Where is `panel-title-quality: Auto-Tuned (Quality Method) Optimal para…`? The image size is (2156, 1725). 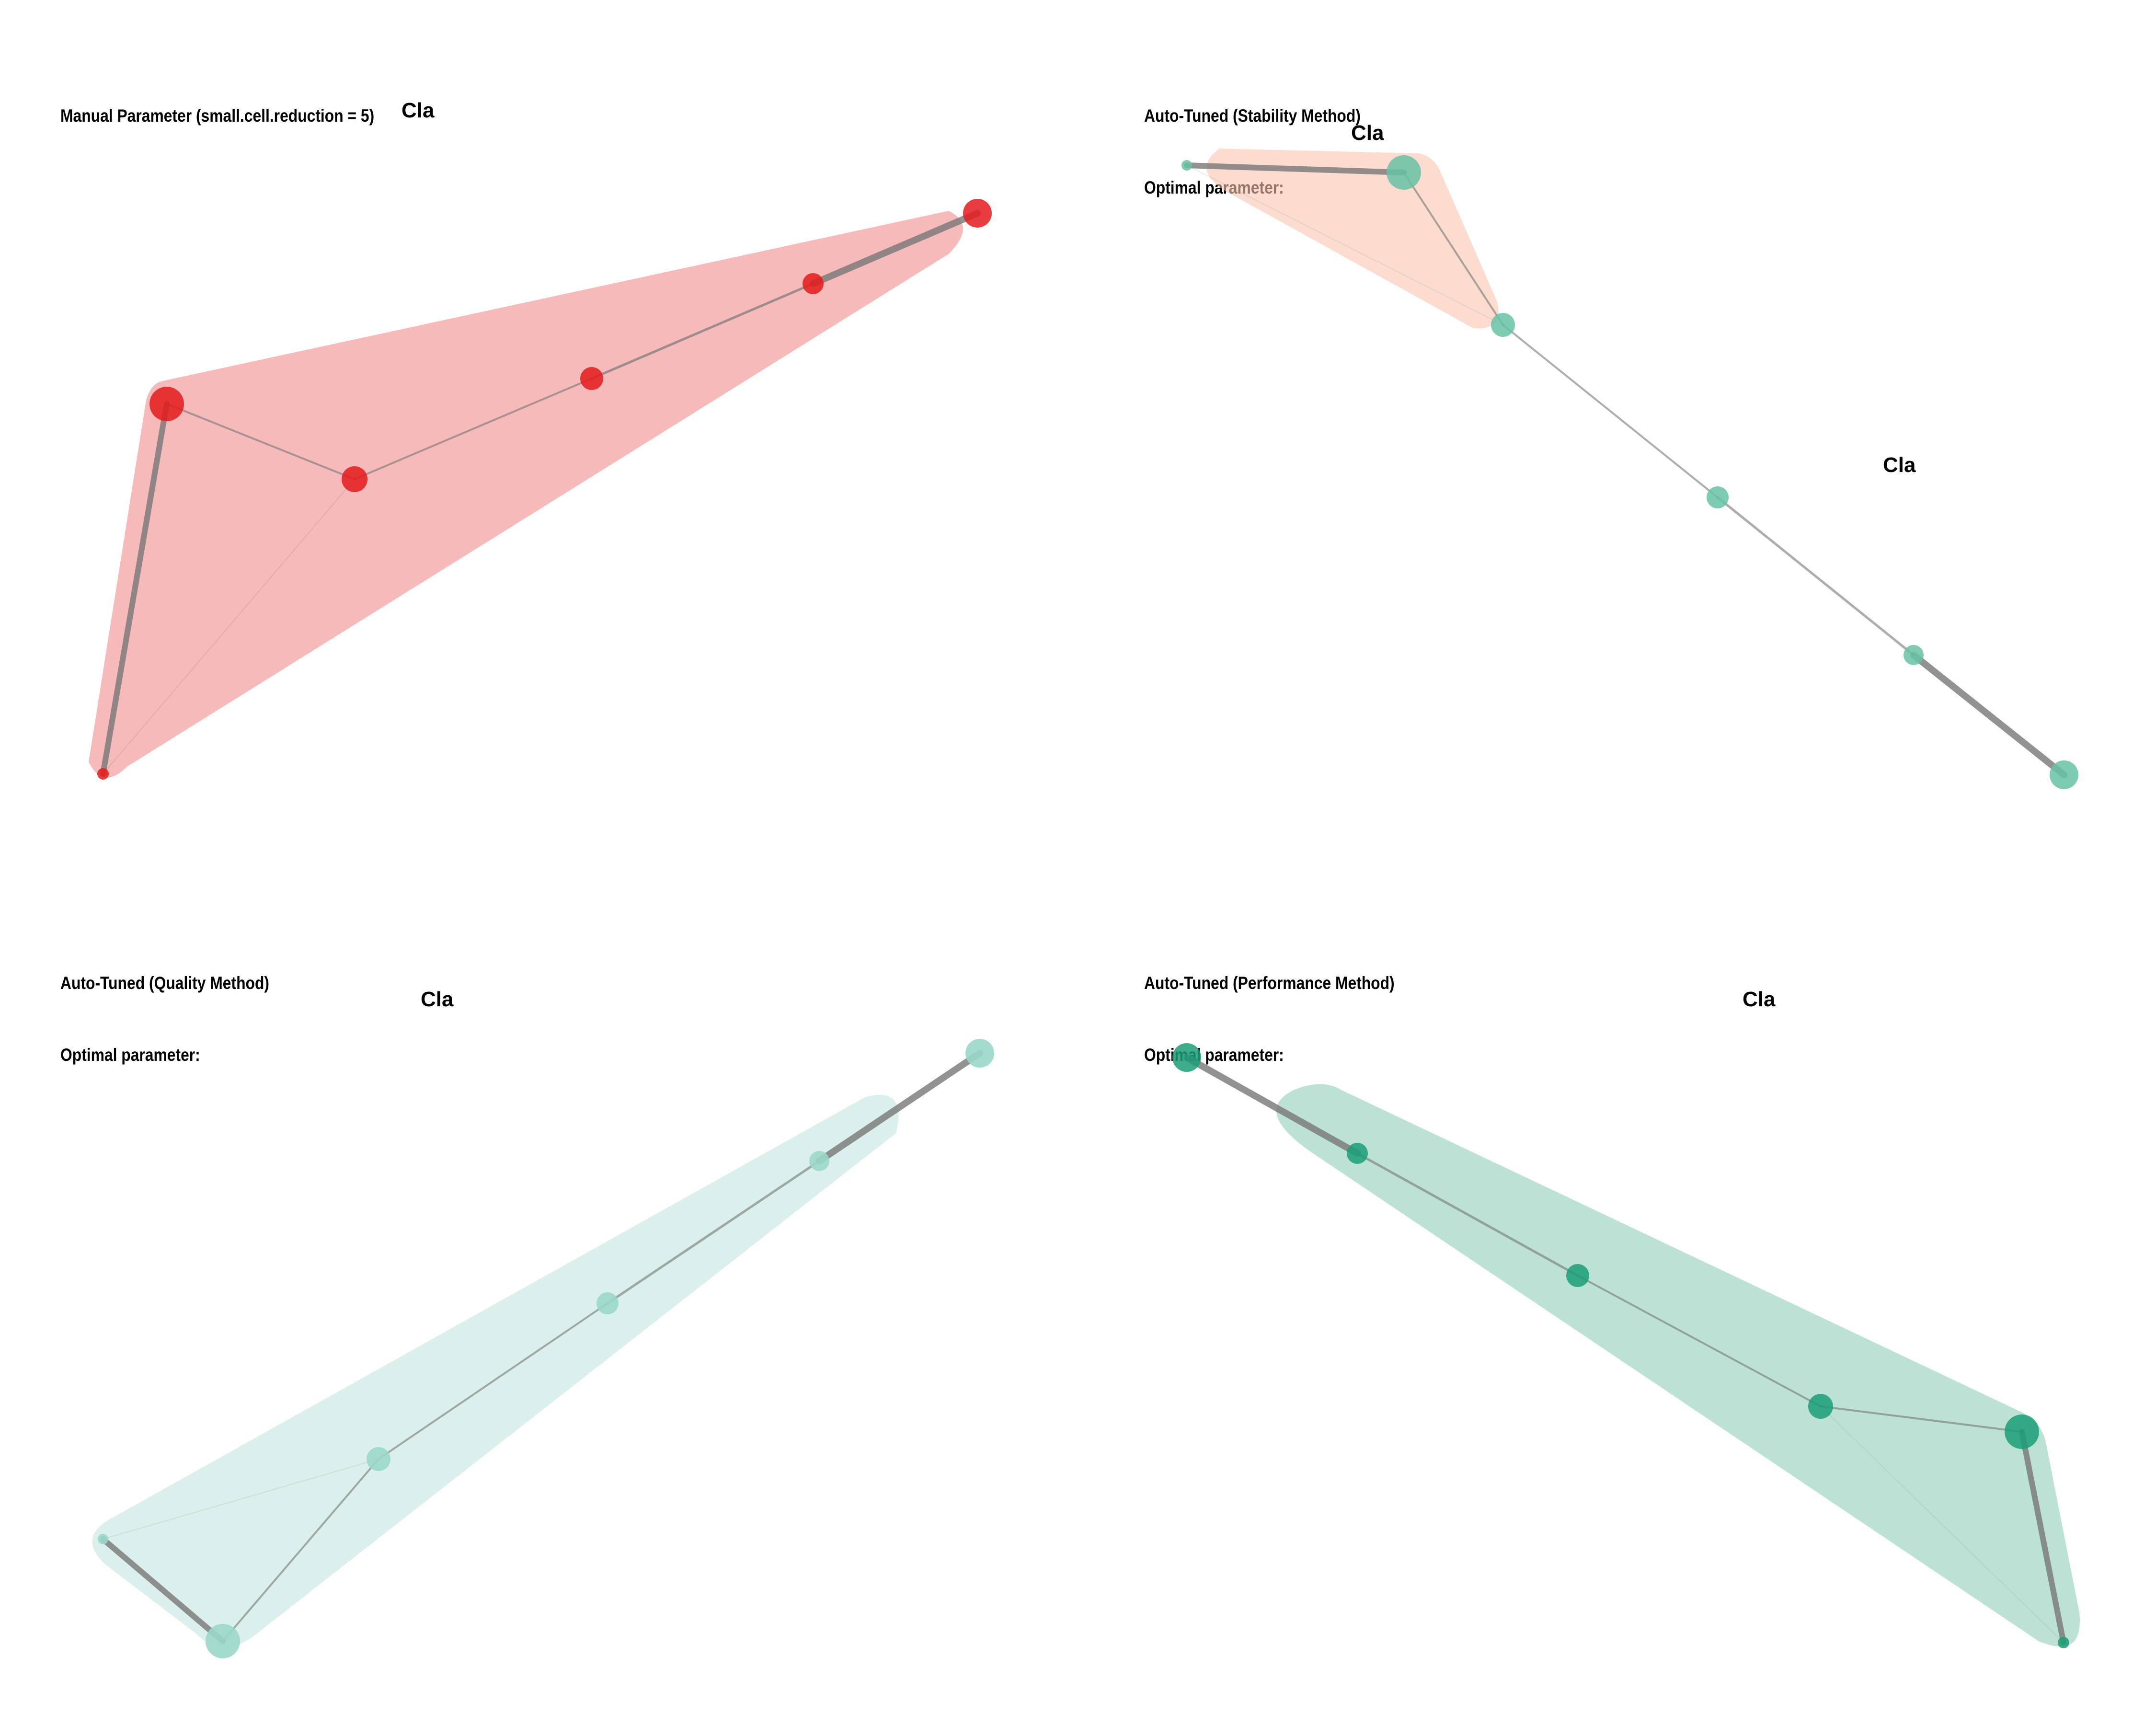
panel-title-quality: Auto-Tuned (Quality Method) Optimal para… is located at coordinates (164, 1007).